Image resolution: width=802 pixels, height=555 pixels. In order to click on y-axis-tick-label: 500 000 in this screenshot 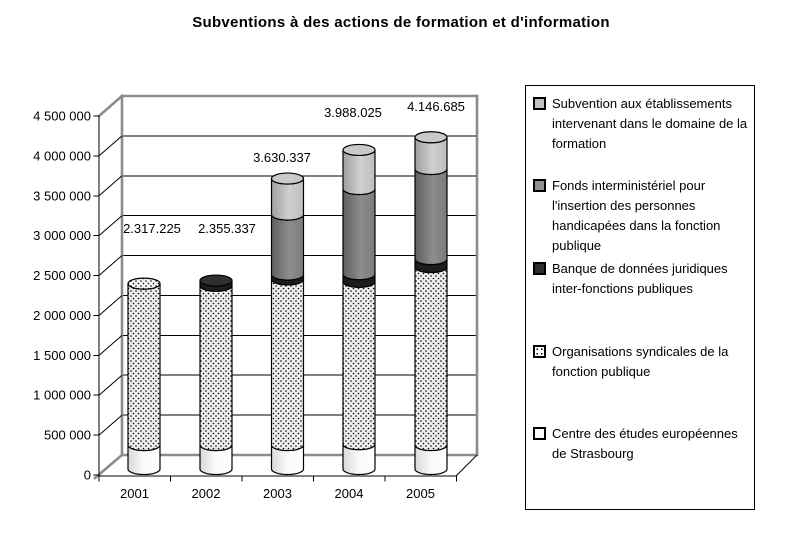, I will do `click(67, 435)`.